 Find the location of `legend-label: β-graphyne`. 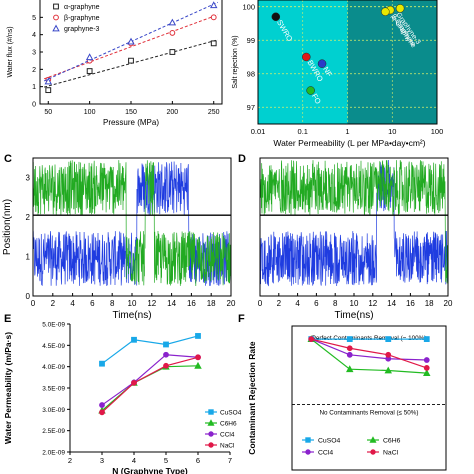

legend-label: β-graphyne is located at coordinates (82, 18).